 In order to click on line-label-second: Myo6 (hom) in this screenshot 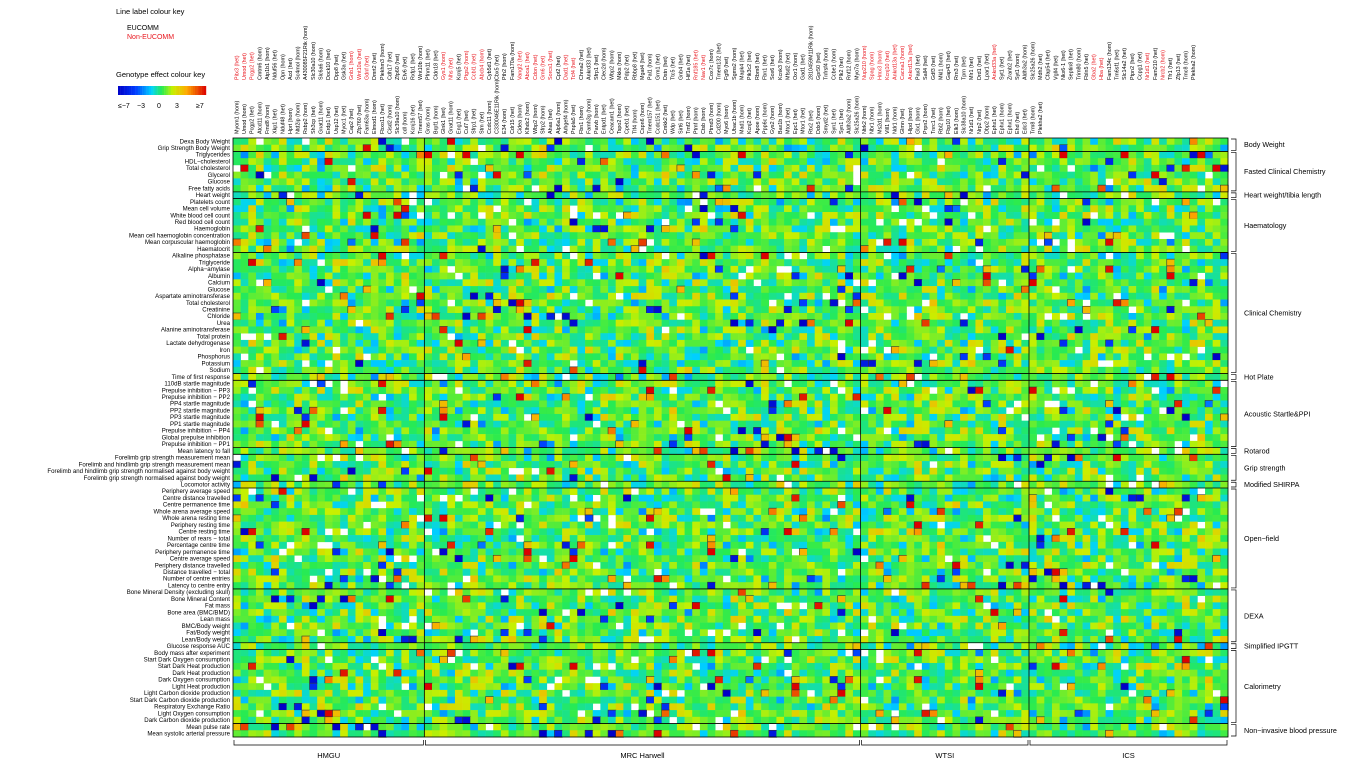, I will do `click(727, 119)`.